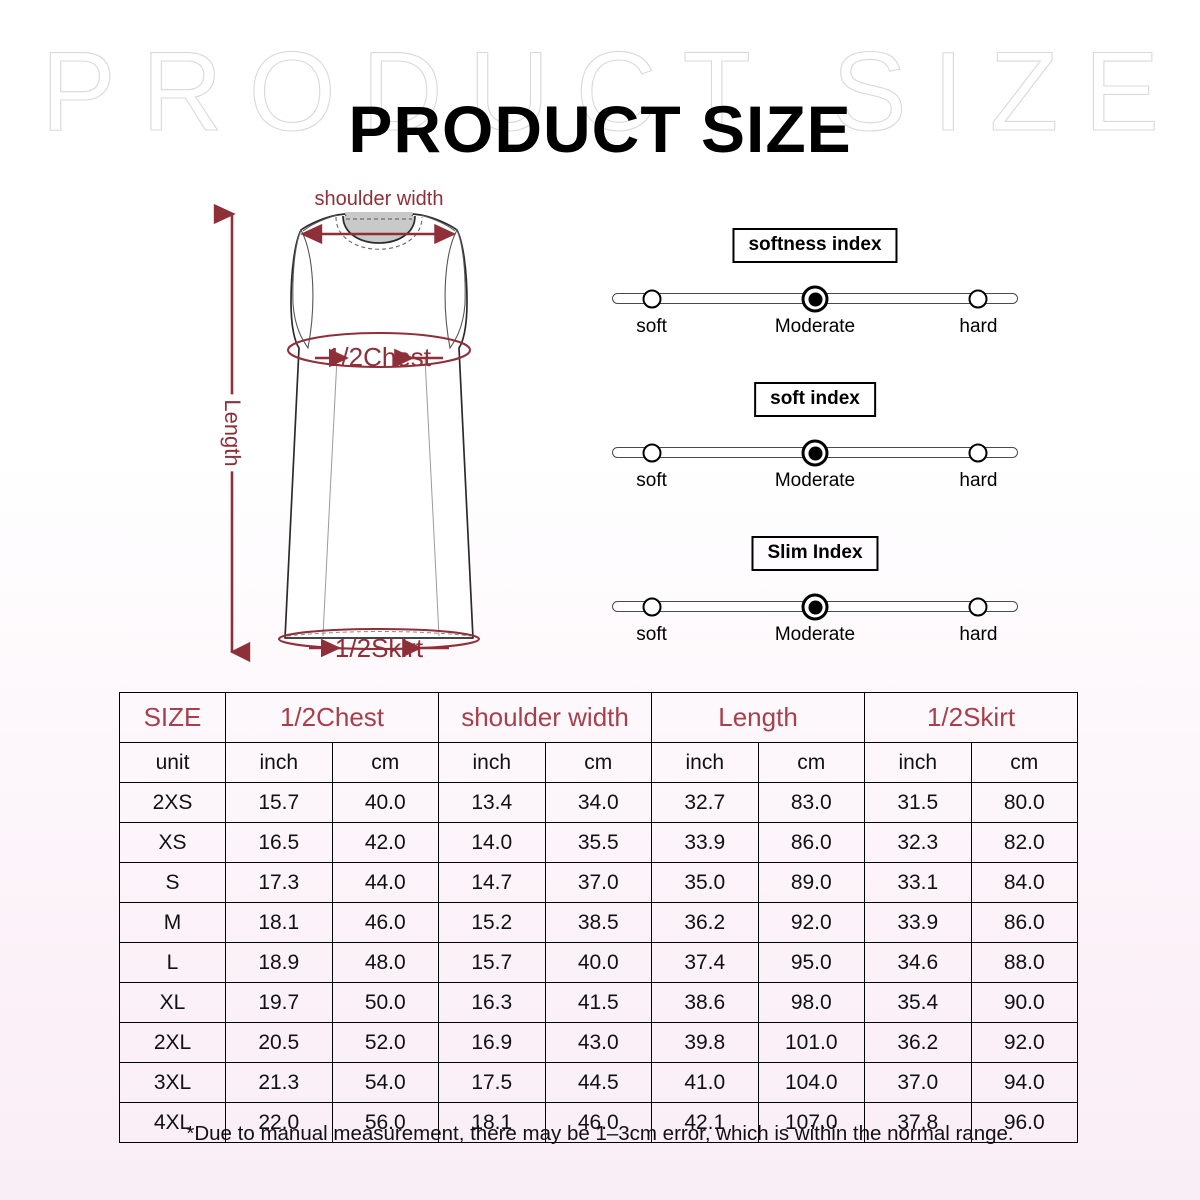  Describe the element at coordinates (598, 1082) in the screenshot. I see `cell-value: 44.5` at that location.